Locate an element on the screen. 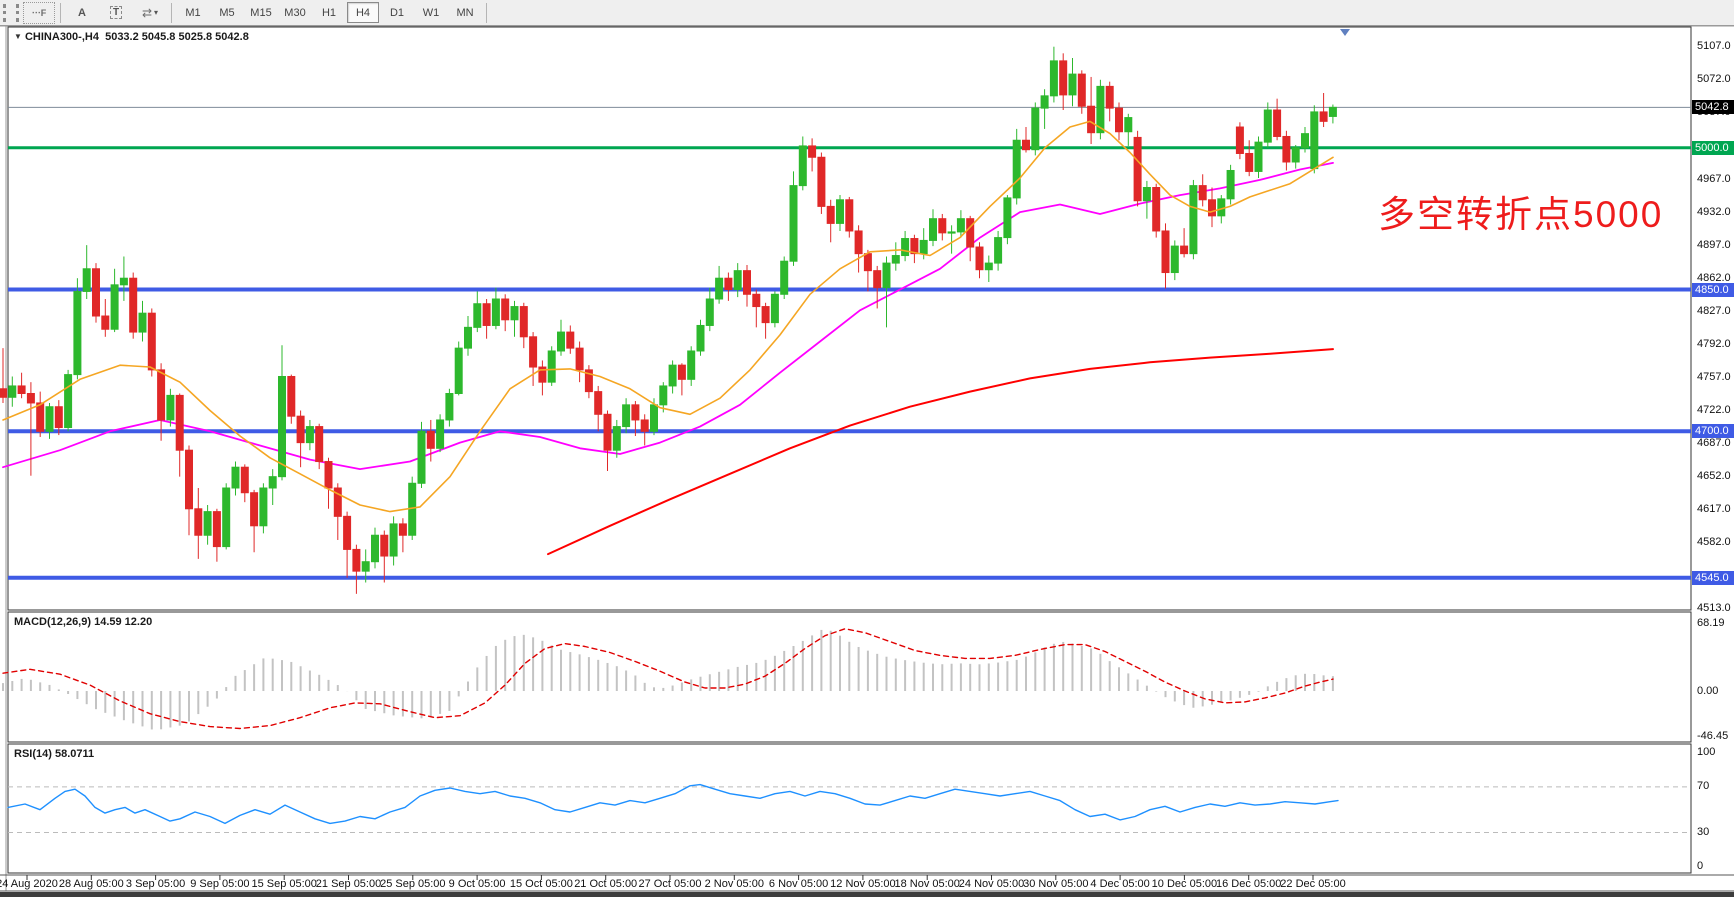 This screenshot has height=897, width=1734. timeframe-button-h1: H1 is located at coordinates (329, 12).